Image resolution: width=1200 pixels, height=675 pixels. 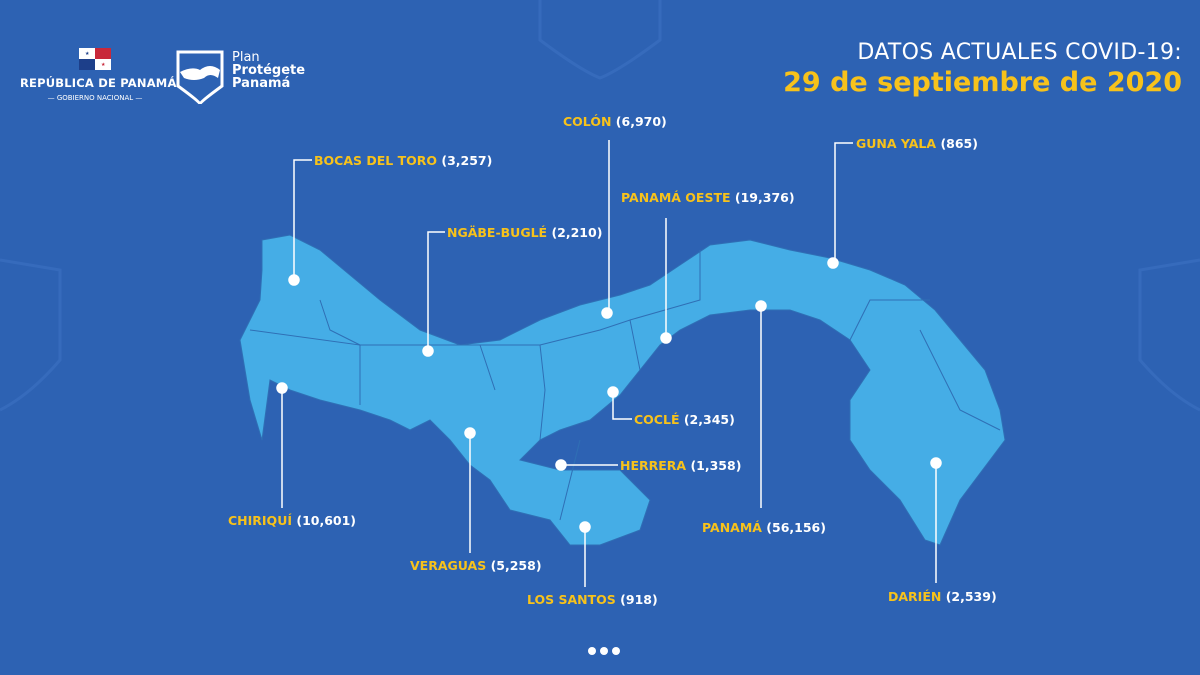 What do you see at coordinates (917, 143) in the screenshot?
I see `label-guna-yala: GUNA YALA (865)` at bounding box center [917, 143].